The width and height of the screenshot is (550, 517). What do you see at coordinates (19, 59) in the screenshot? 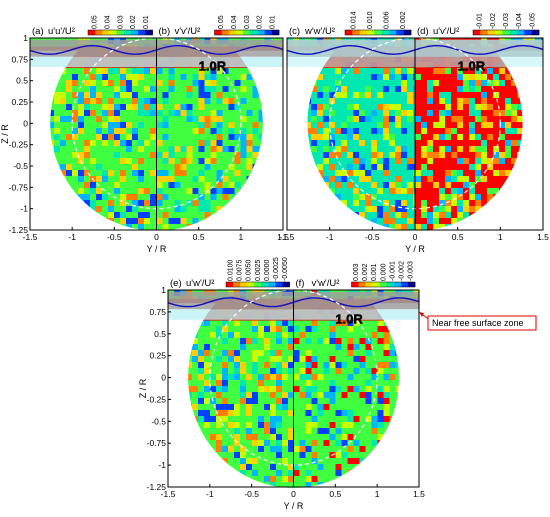
I see `y-tick-label: 0.75` at bounding box center [19, 59].